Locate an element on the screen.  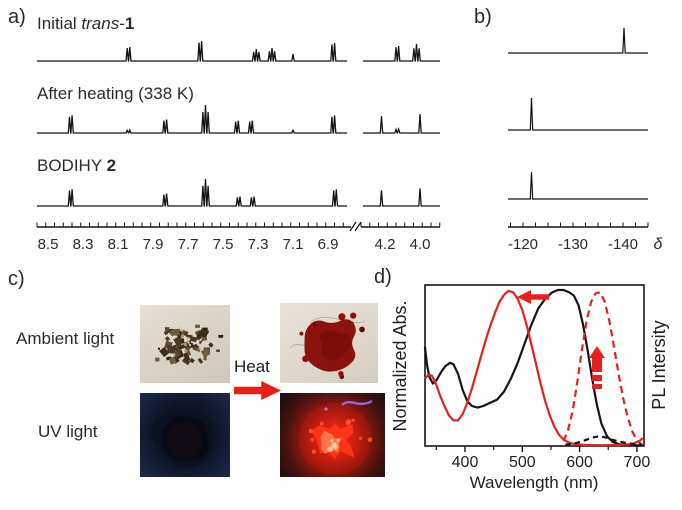
trace-label-after-heating: After heating (338 K) is located at coordinates (115, 94).